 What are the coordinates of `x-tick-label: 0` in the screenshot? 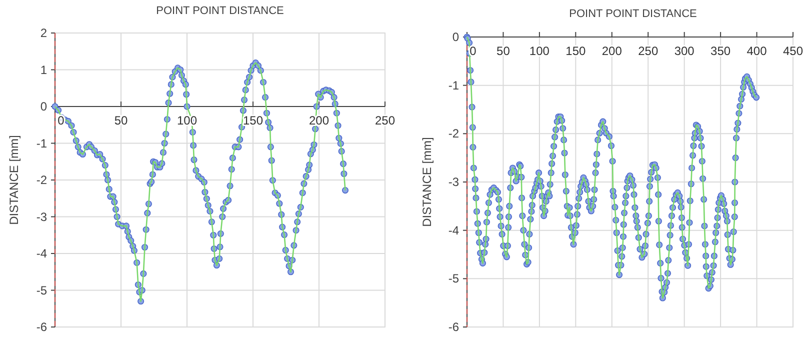 It's located at (473, 51).